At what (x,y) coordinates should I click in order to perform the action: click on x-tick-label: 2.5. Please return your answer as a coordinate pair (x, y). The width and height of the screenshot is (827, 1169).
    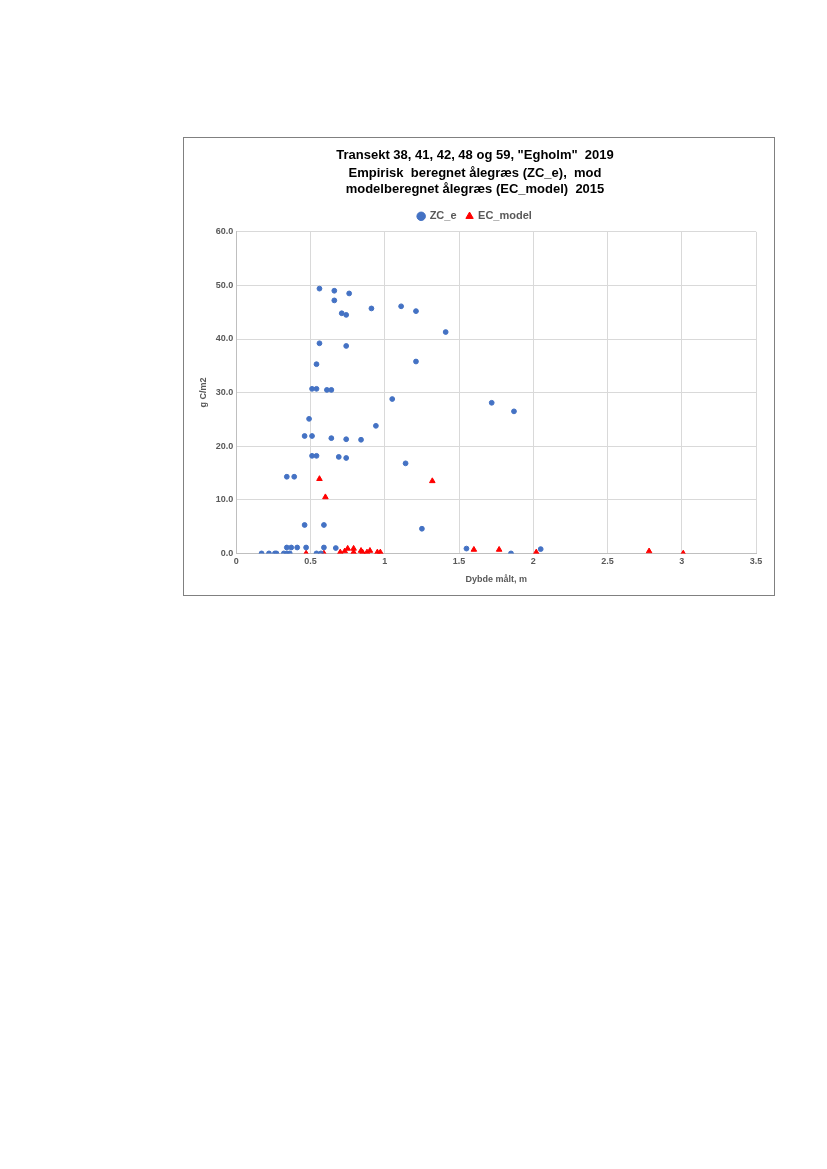
    Looking at the image, I should click on (607, 561).